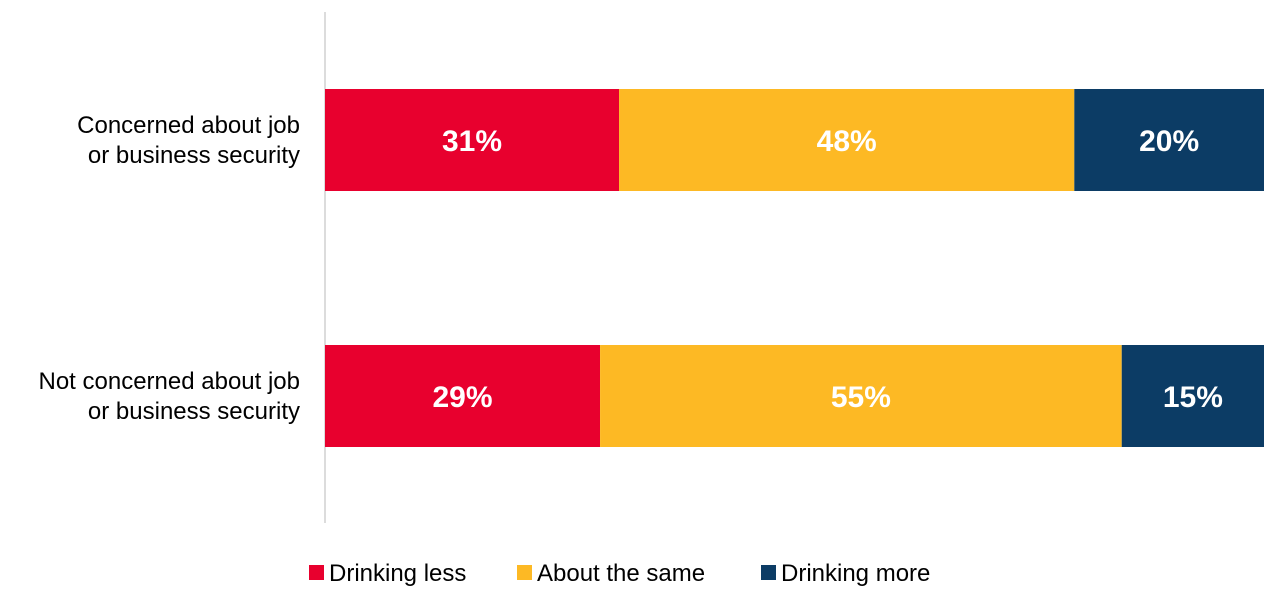  I want to click on bar-data-label: 55%, so click(861, 397).